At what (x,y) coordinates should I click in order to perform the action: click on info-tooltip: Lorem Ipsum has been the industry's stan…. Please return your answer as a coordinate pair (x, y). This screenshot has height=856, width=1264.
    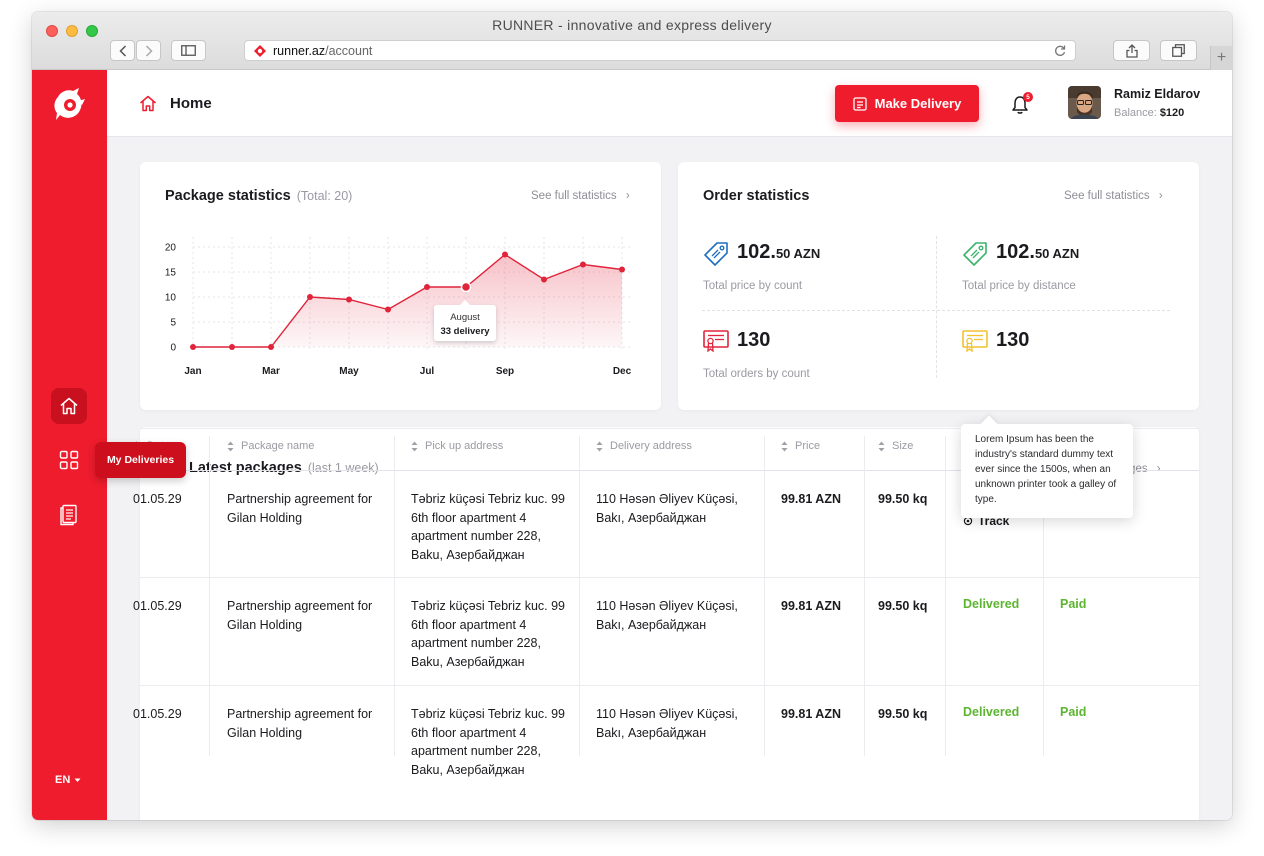
    Looking at the image, I should click on (1047, 471).